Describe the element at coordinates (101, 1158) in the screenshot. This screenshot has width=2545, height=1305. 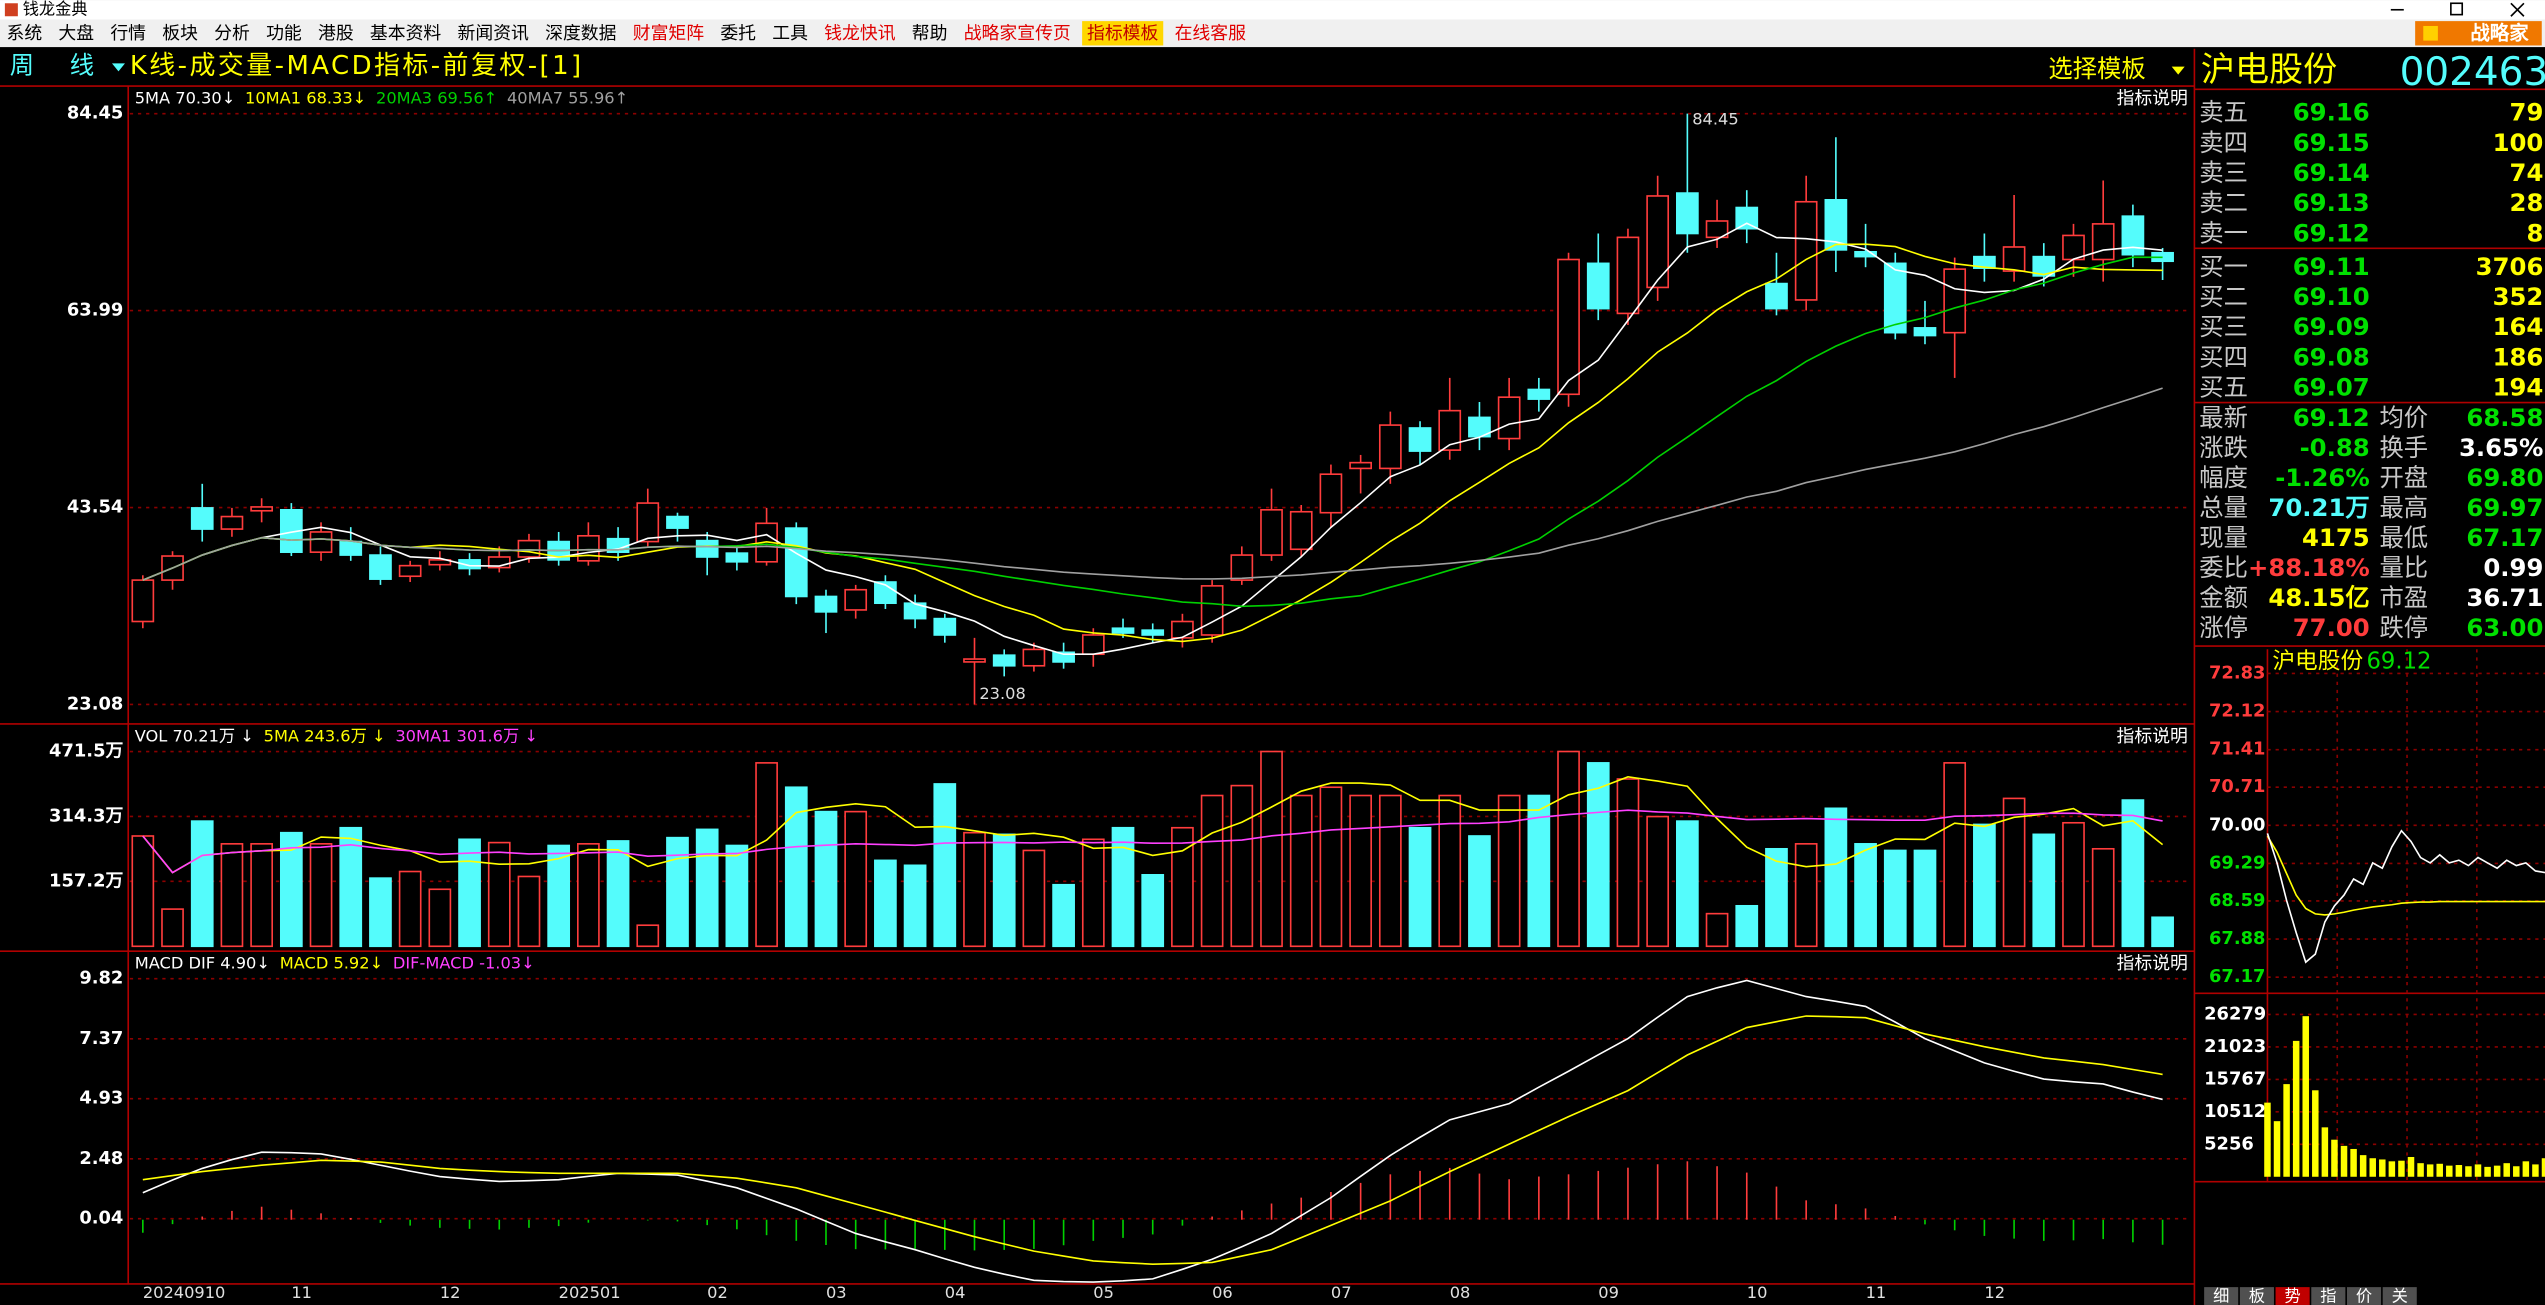
I see `y-tick-label: 2.48` at that location.